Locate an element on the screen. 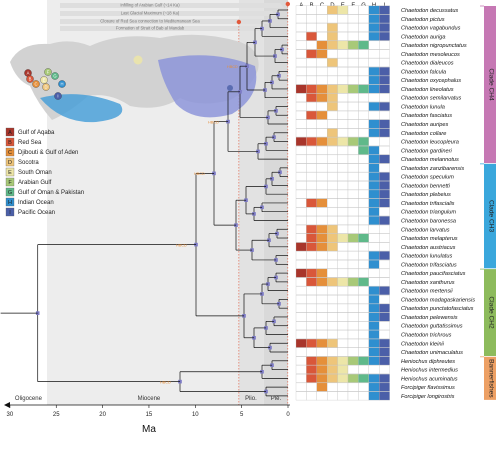 This screenshot has height=452, width=500. axis-tick-label: 20 is located at coordinates (102, 415).